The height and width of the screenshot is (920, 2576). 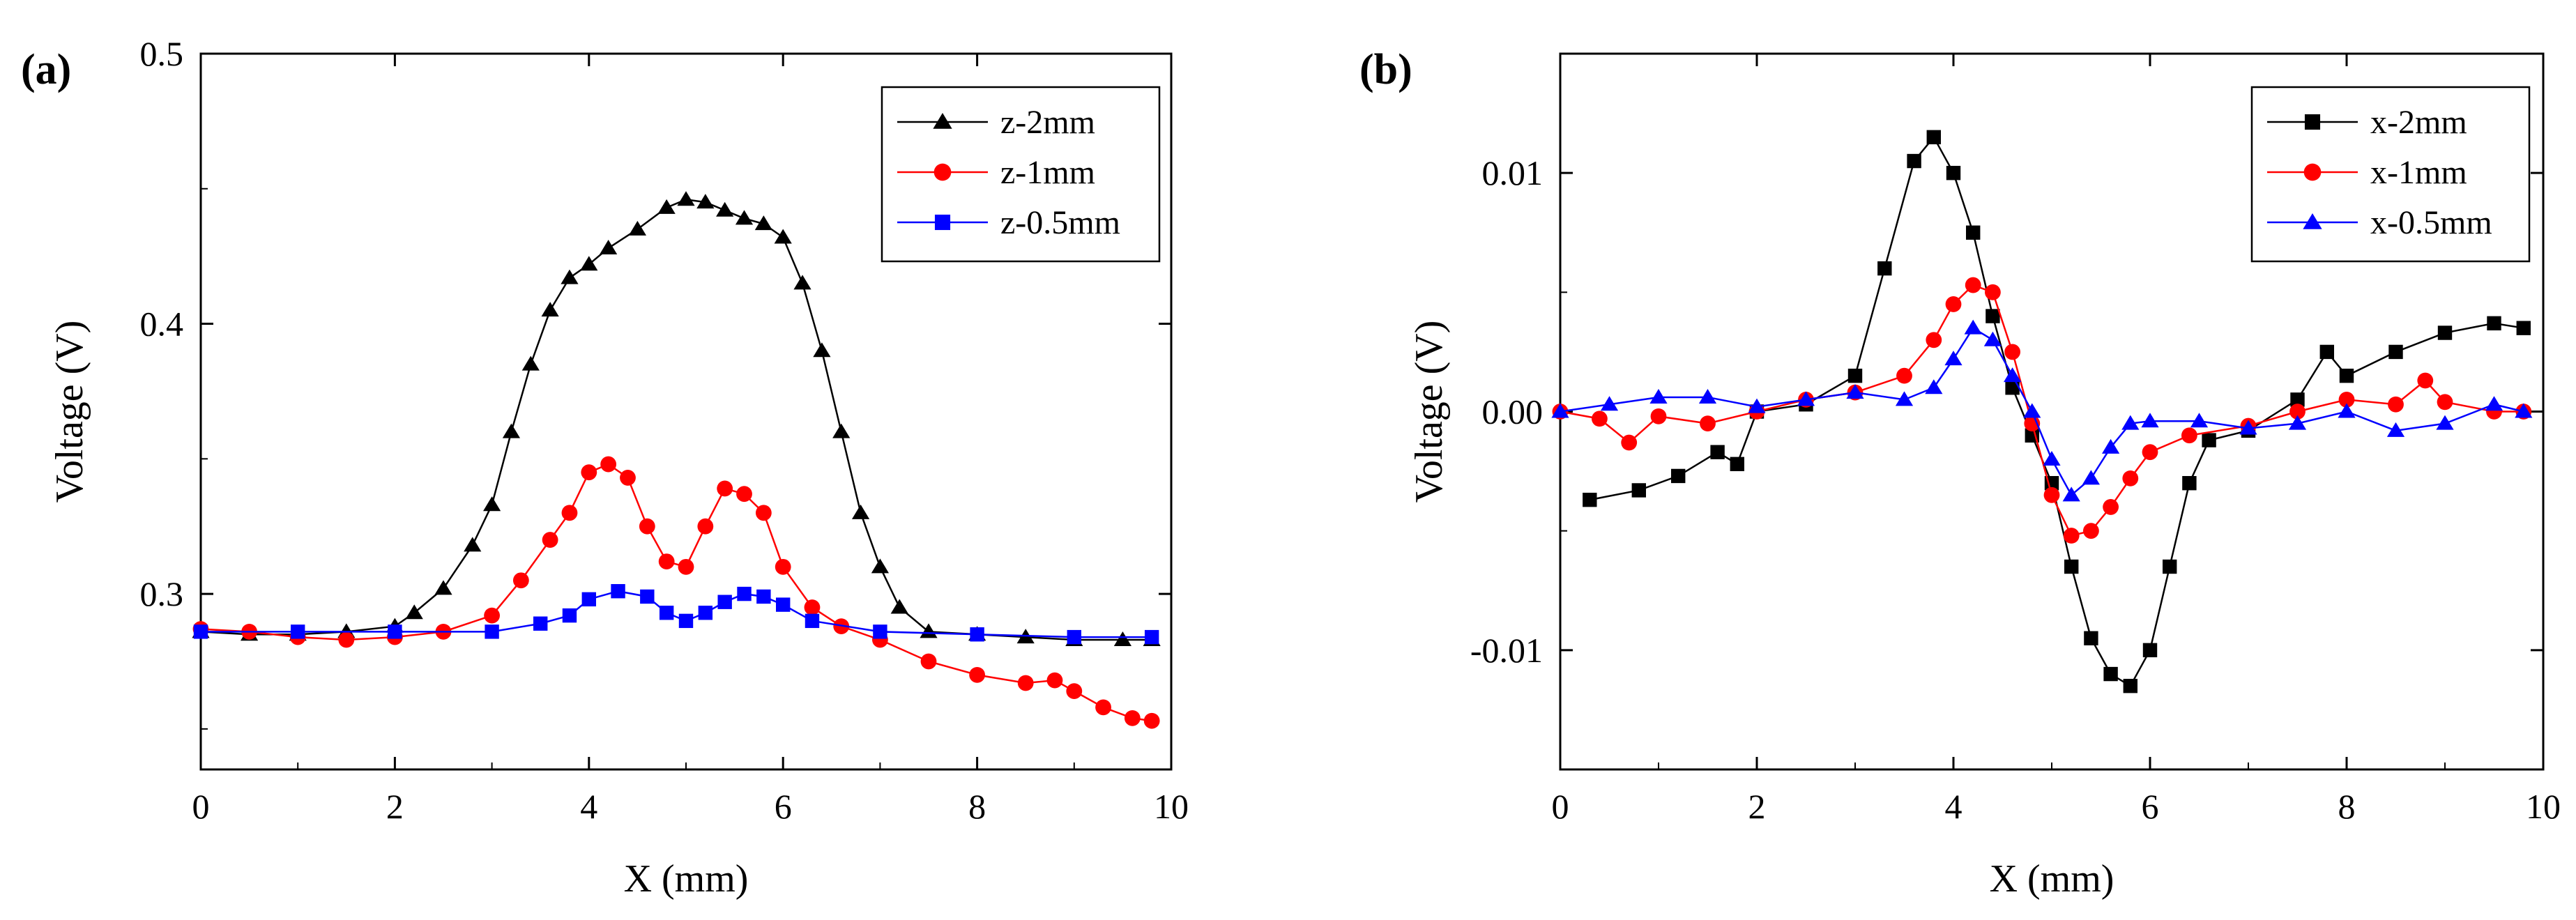 I want to click on series-z-1mm, so click(x=676, y=592).